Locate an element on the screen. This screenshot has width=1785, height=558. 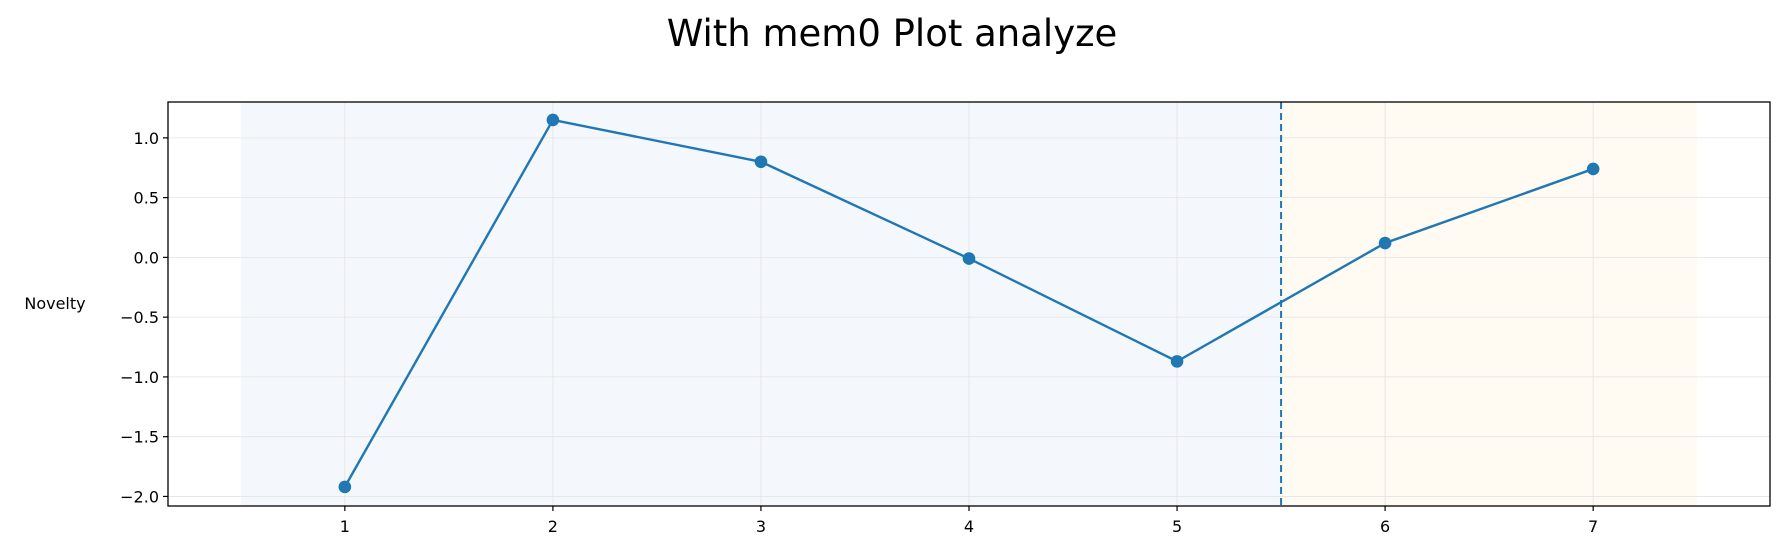
x-tick-label: 5 is located at coordinates (1177, 526).